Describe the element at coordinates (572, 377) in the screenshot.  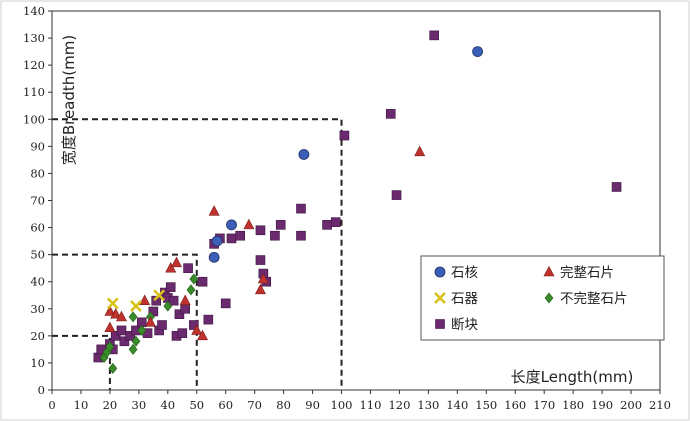
I see `x-axis-title: 长度Length(mm)` at that location.